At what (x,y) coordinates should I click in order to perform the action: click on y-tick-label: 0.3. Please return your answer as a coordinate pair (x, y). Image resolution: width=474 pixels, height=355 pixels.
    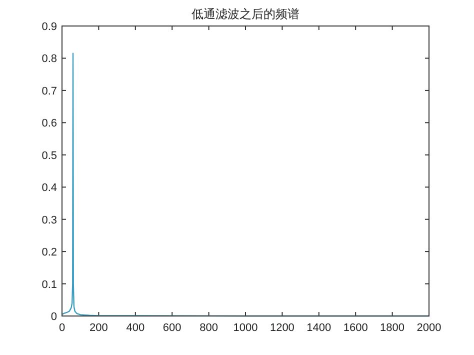
    Looking at the image, I should click on (49, 220).